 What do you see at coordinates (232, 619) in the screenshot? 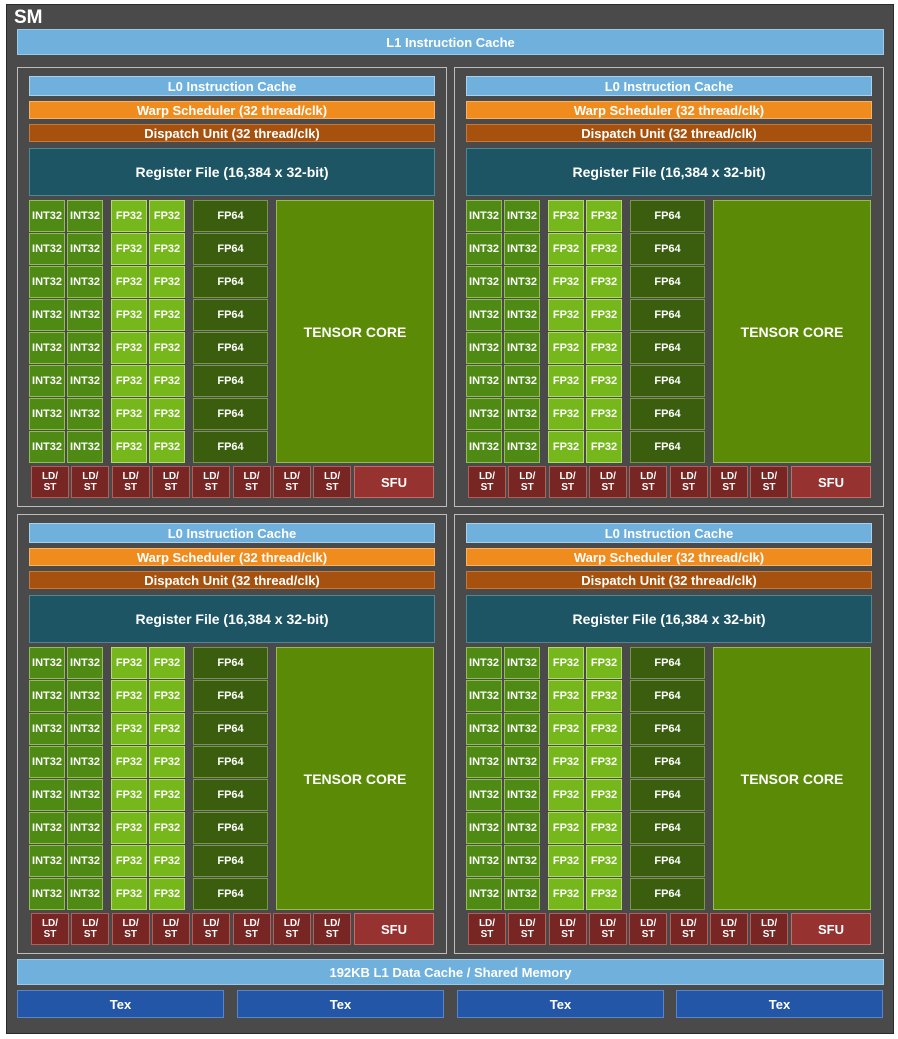
I see `register-file: Register File (16,384 x 32-bit)` at bounding box center [232, 619].